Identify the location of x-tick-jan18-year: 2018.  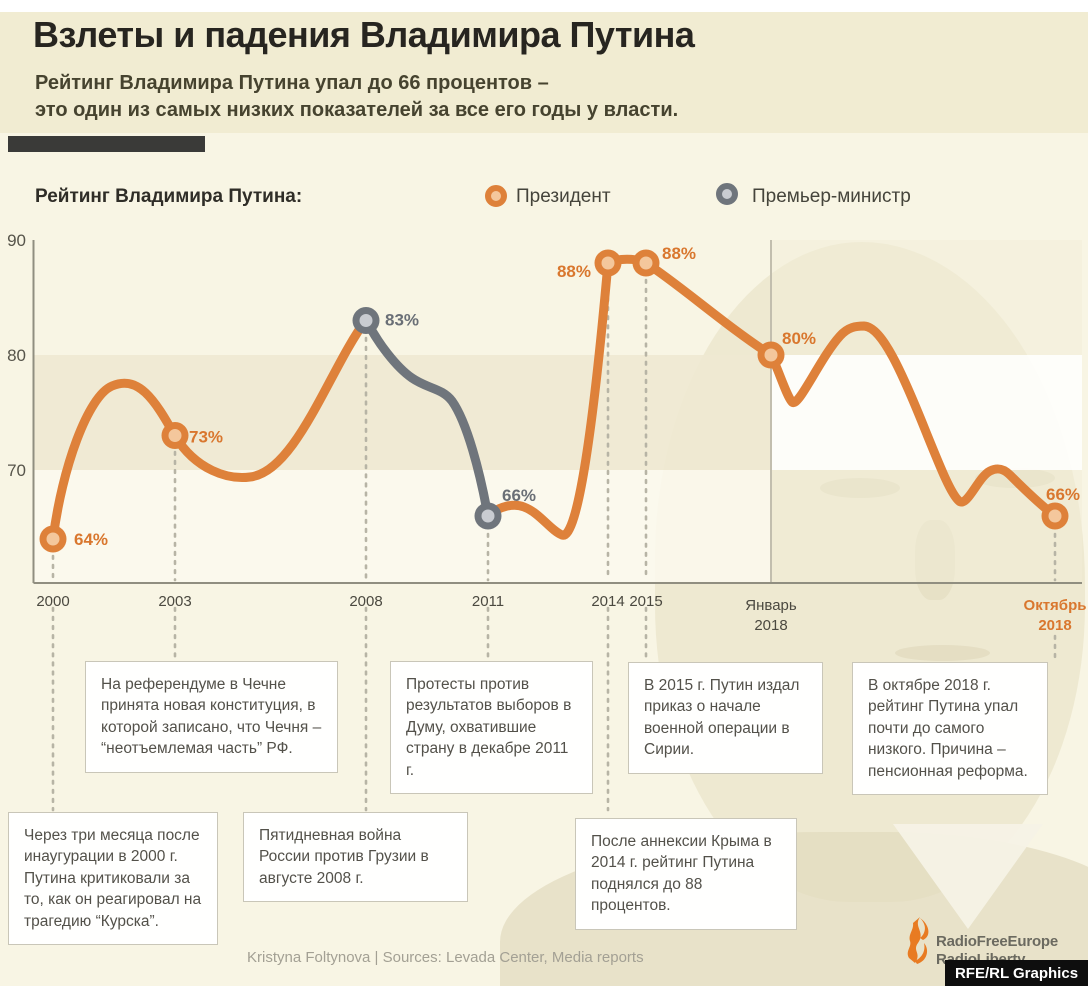
(770, 625).